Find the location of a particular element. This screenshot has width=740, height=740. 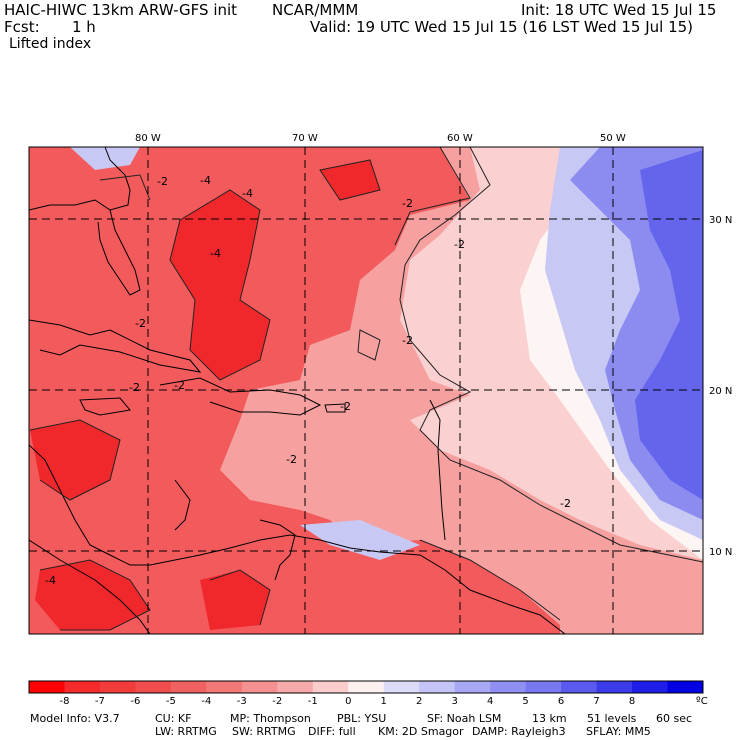

colorbar-tick-label: 4 is located at coordinates (490, 701).